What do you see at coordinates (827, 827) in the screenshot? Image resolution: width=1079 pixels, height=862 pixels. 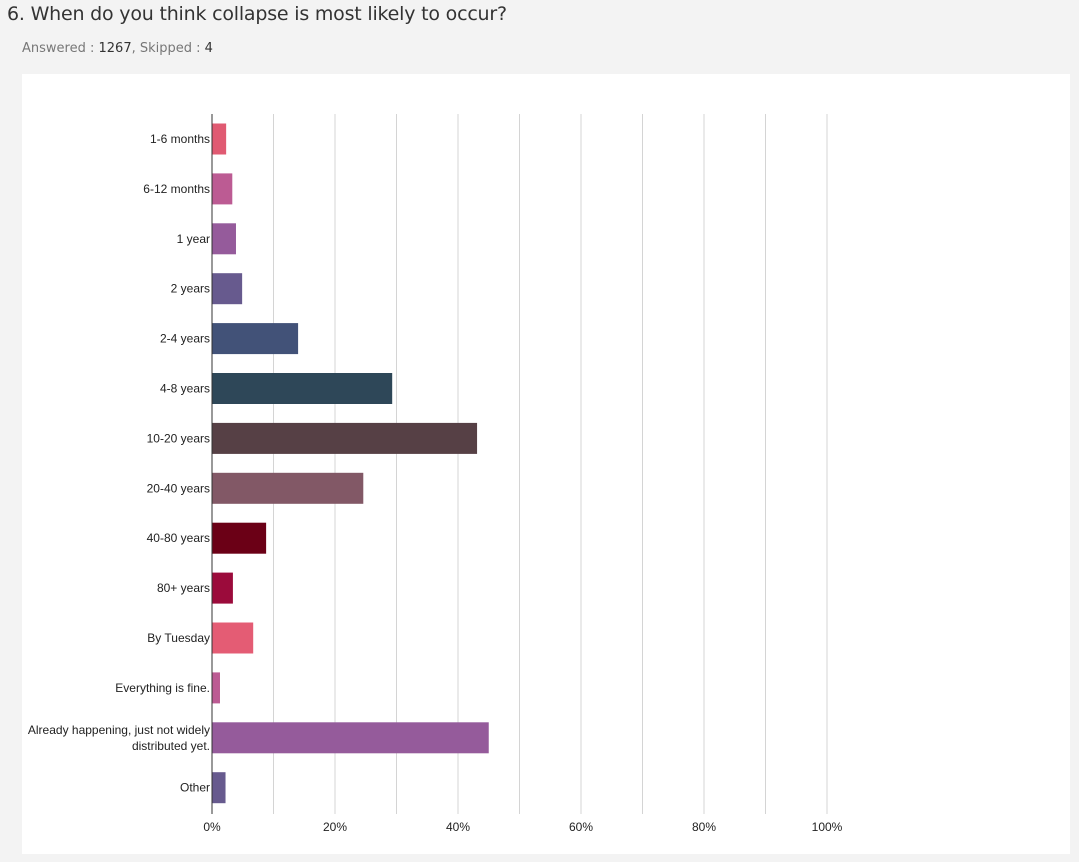 I see `tick-label-100: 100%` at bounding box center [827, 827].